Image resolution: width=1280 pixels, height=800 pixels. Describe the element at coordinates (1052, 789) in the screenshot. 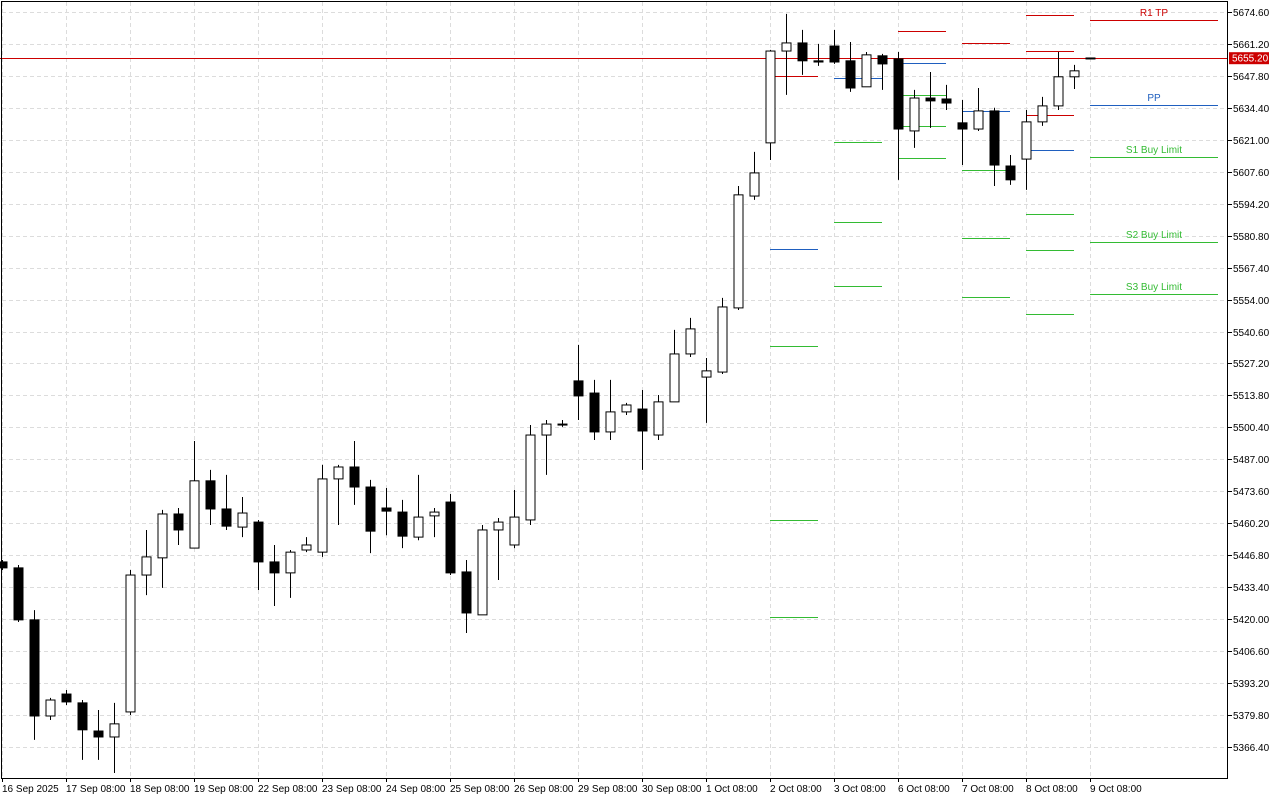

I see `x-tick-label: 8 Oct 08:00` at that location.